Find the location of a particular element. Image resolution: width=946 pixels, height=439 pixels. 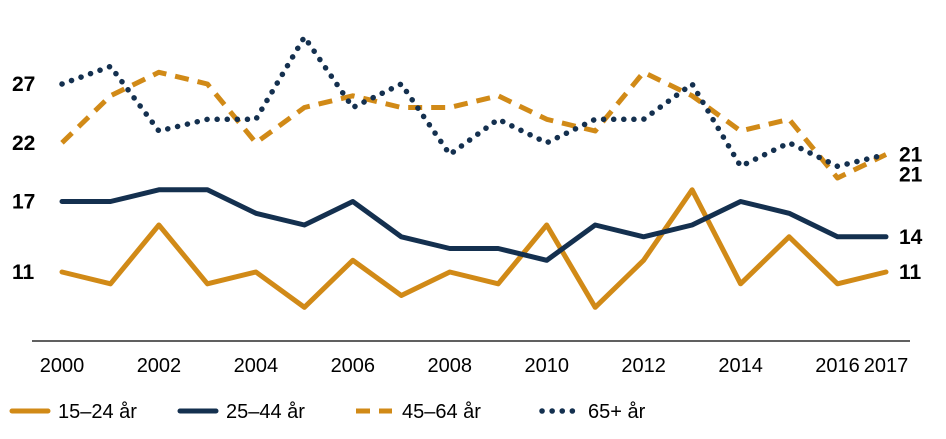

x-tick-labels: 2000 2002 2004 2006 2008 2010 2012 2014 2016 2017 is located at coordinates (474, 366).